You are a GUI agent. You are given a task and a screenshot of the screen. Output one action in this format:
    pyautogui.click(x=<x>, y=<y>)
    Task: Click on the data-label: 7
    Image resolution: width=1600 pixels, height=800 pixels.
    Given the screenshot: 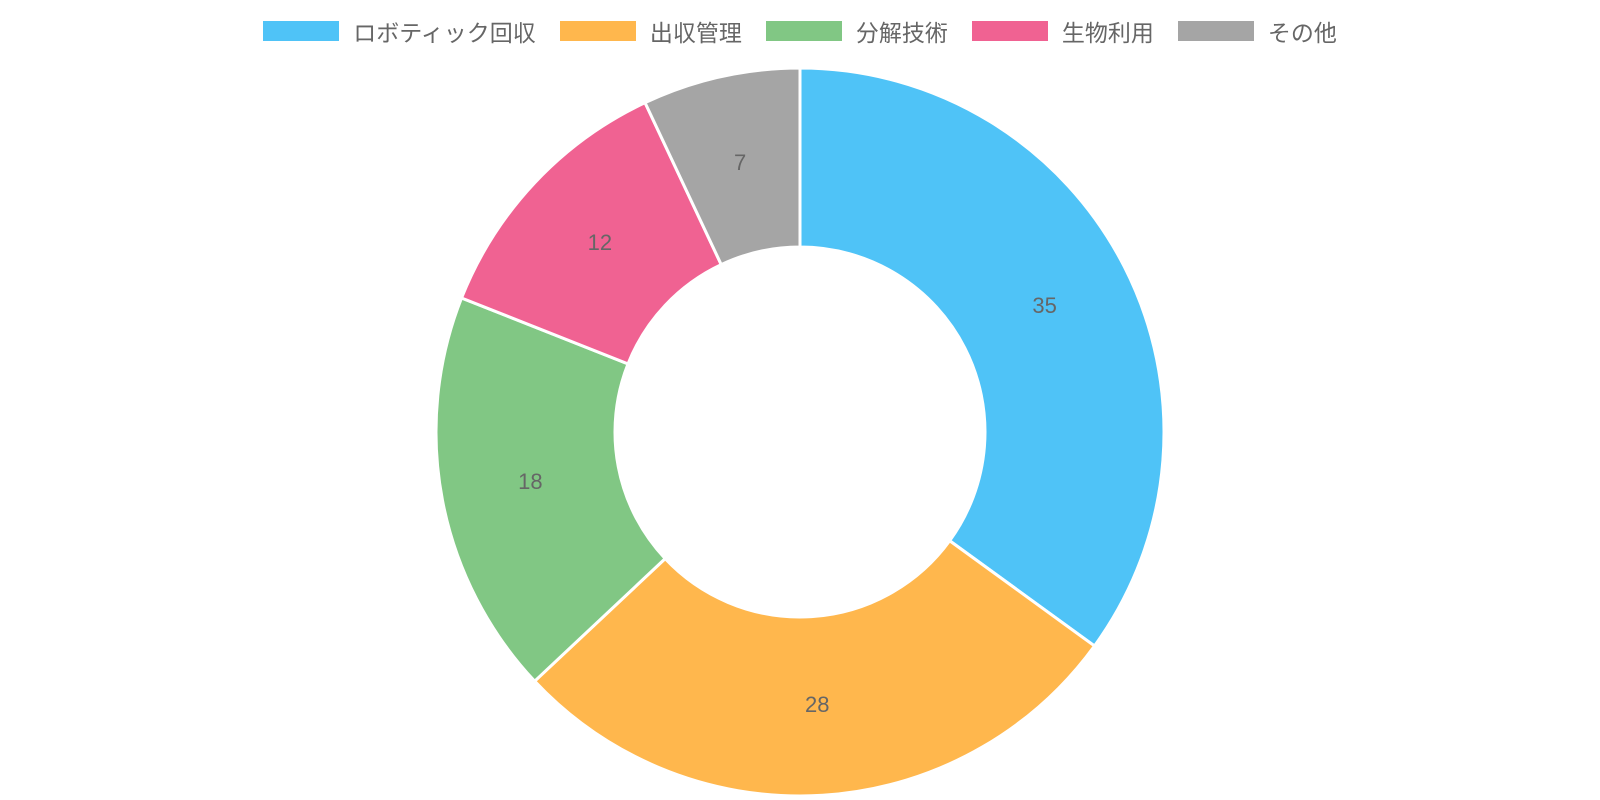 What is the action you would take?
    pyautogui.click(x=740, y=162)
    